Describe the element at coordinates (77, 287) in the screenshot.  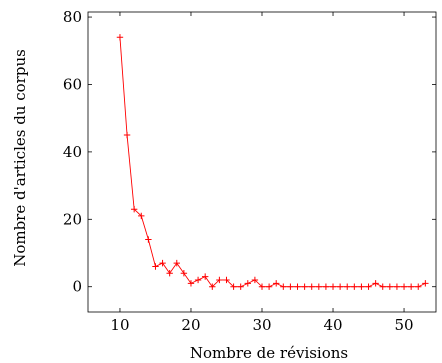
I see `y-tick-label: 0` at that location.